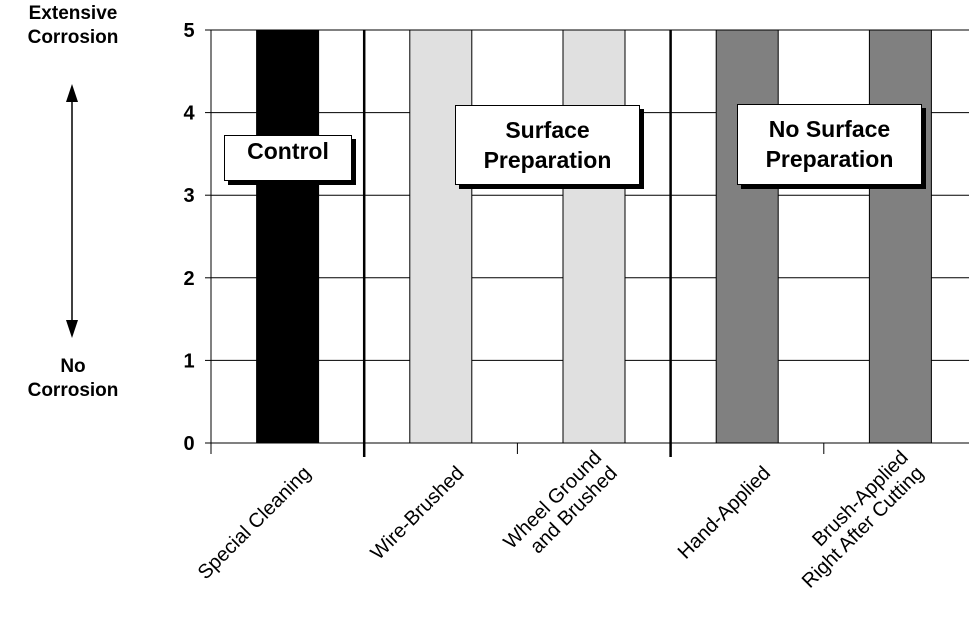 The width and height of the screenshot is (969, 634). Describe the element at coordinates (72, 329) in the screenshot. I see `arrow-down-head` at that location.